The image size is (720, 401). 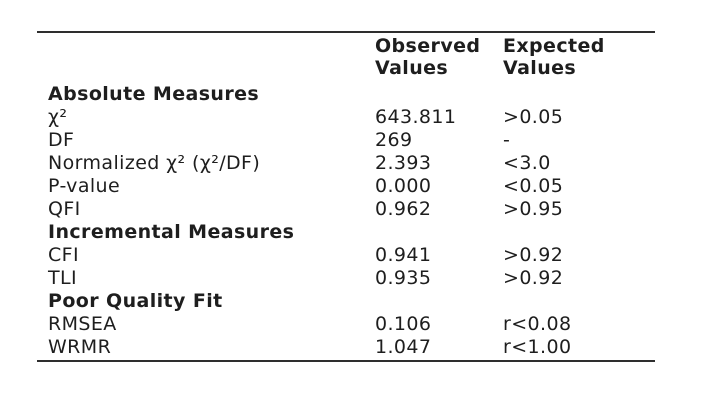 I want to click on expected-value: r<0.08, so click(x=537, y=324).